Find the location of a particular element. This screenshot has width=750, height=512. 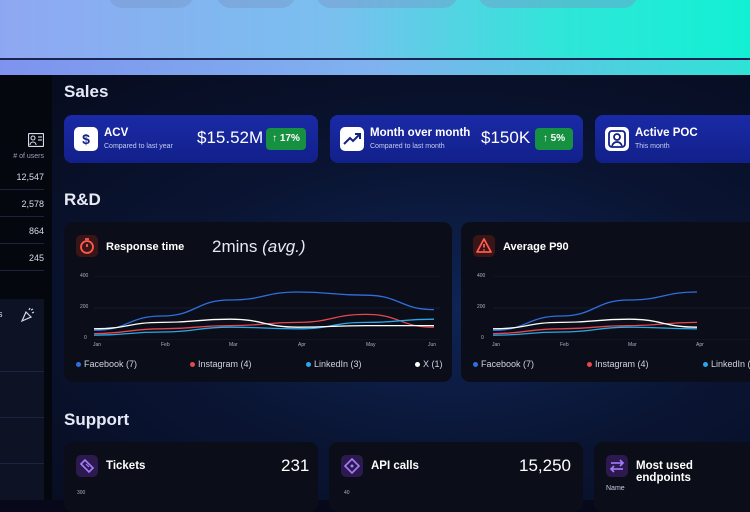

card-title: Response time is located at coordinates (145, 247).